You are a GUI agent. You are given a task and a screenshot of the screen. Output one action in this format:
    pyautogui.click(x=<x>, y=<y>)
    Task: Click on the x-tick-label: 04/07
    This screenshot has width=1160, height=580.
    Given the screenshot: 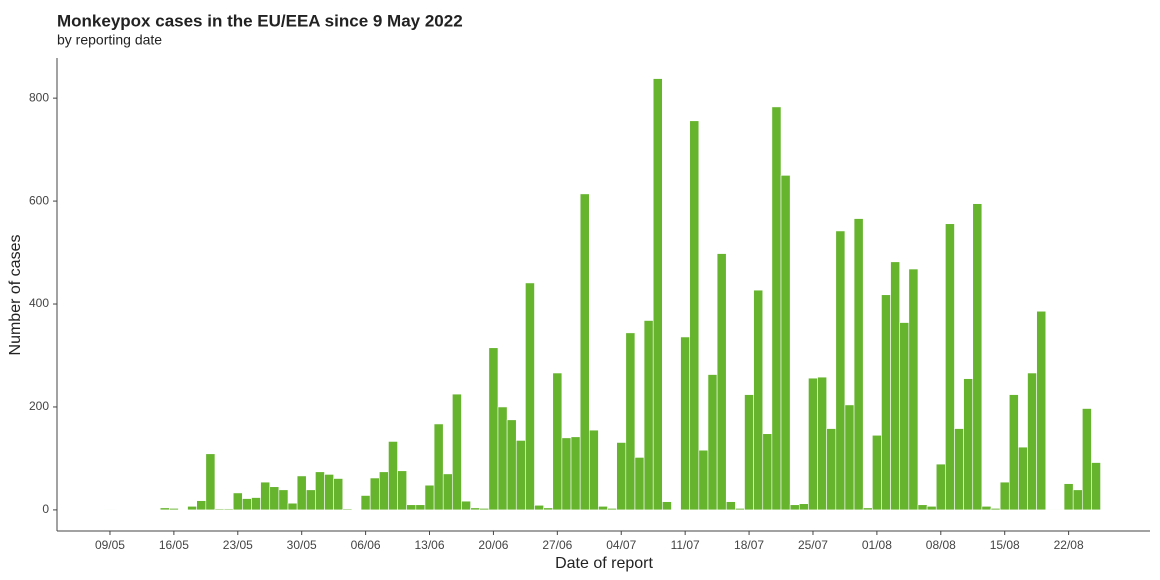 What is the action you would take?
    pyautogui.click(x=621, y=545)
    